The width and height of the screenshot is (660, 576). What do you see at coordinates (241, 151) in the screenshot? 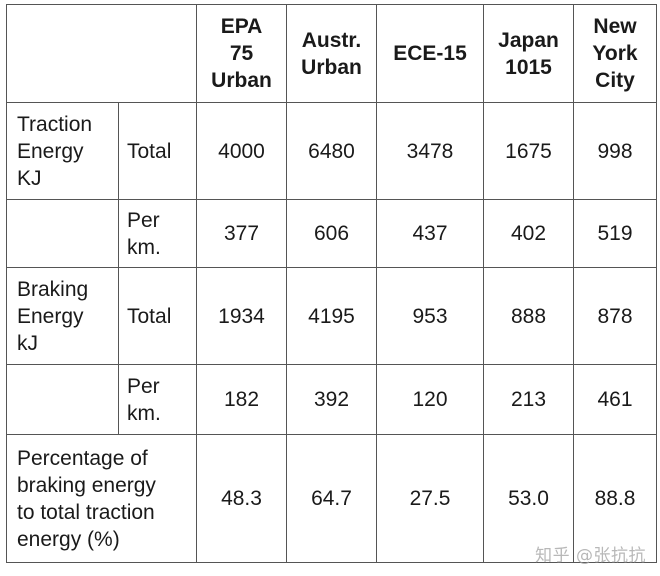
I see `value-cell: 4000` at bounding box center [241, 151].